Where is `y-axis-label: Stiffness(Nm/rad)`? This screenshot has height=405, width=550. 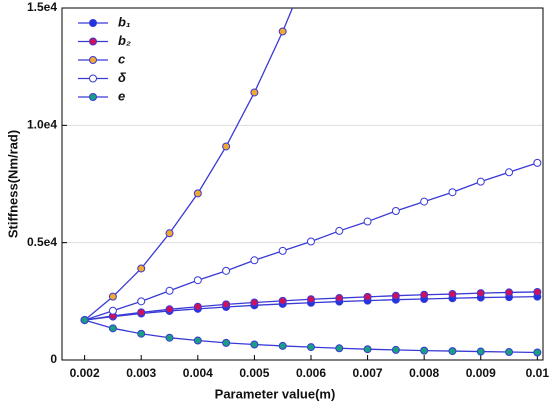 y-axis-label: Stiffness(Nm/rad) is located at coordinates (12, 184).